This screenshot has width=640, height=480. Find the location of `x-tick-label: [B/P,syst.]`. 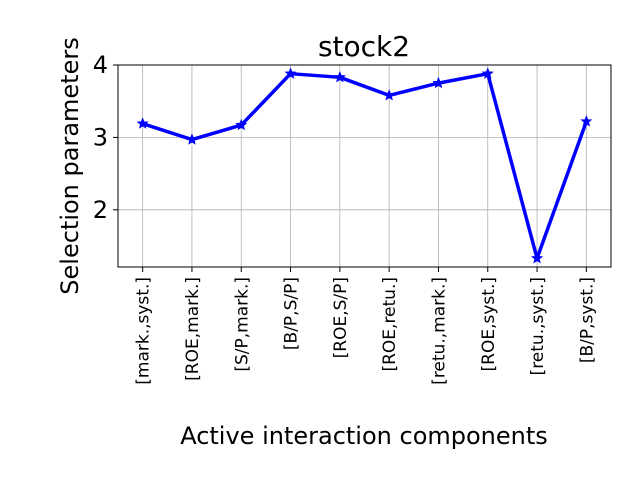

x-tick-label: [B/P,syst.] is located at coordinates (587, 320).